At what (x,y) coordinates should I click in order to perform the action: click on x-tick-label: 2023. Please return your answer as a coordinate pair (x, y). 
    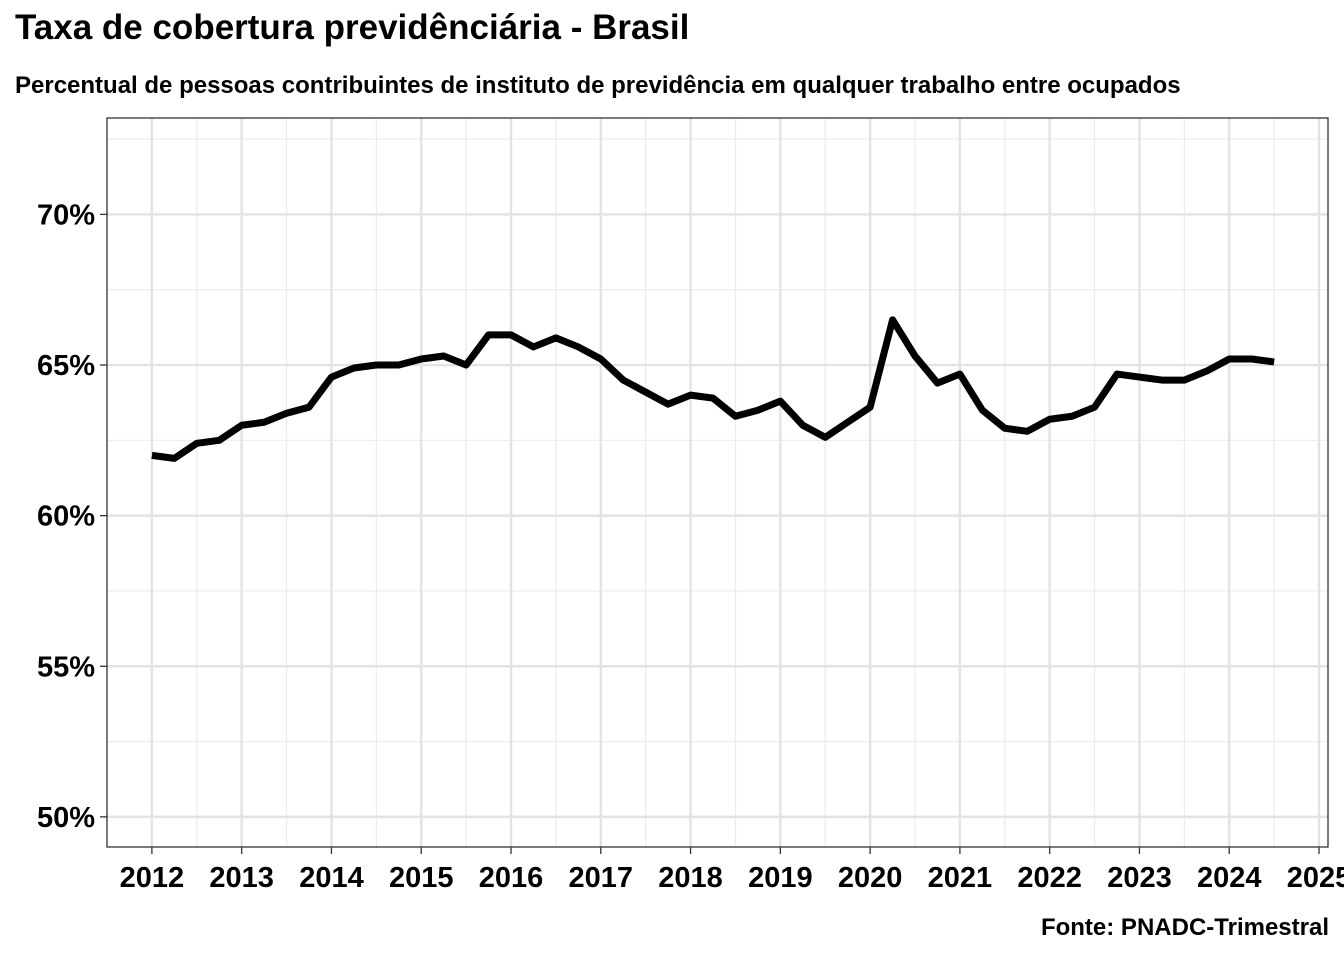
    Looking at the image, I should click on (1139, 878).